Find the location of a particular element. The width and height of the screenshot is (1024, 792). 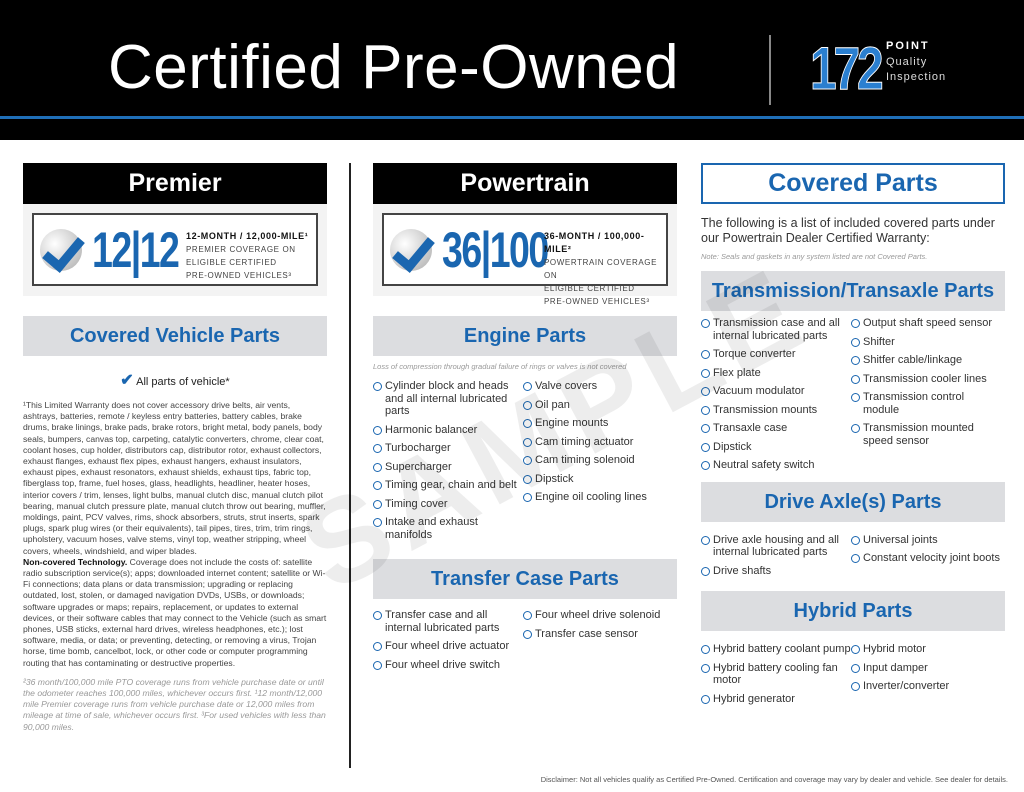

list-item: Flex plate is located at coordinates (776, 373).